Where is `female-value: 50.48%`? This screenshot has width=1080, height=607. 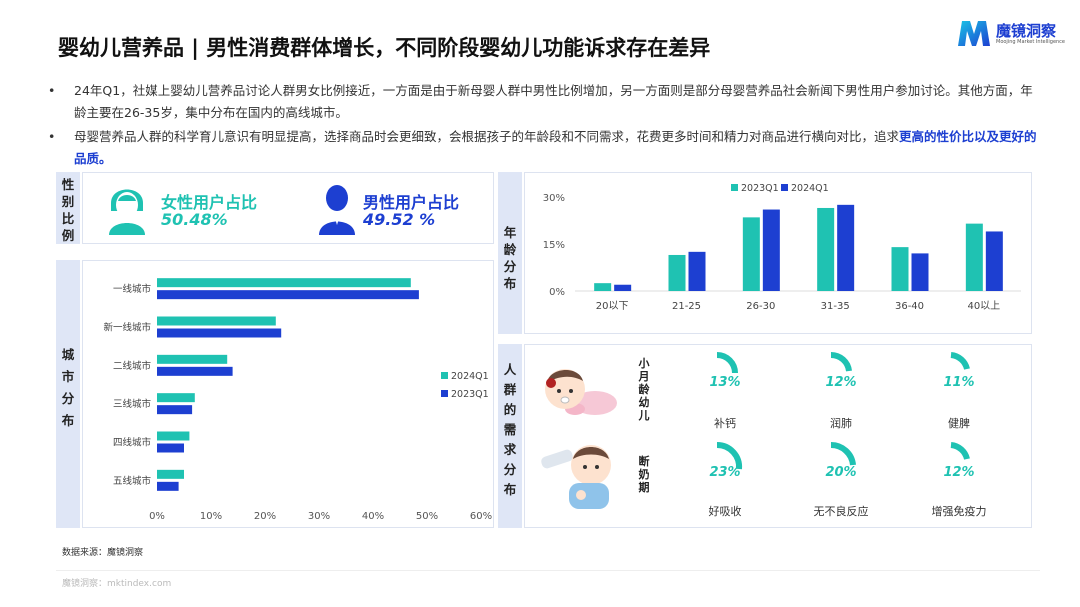
female-value: 50.48% is located at coordinates (194, 219).